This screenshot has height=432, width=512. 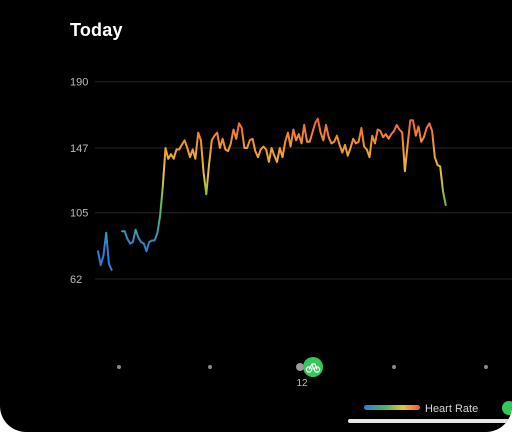 What do you see at coordinates (430, 421) in the screenshot?
I see `home-indicator` at bounding box center [430, 421].